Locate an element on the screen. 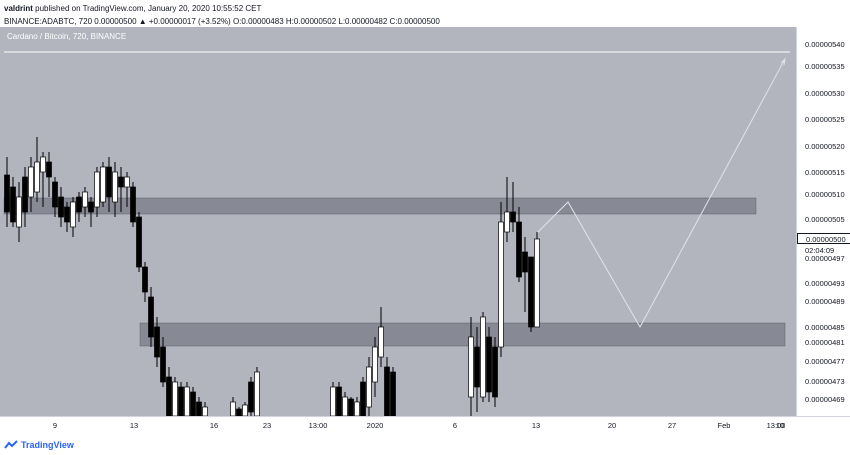 The image size is (850, 455). time-tick: Feb is located at coordinates (724, 425).